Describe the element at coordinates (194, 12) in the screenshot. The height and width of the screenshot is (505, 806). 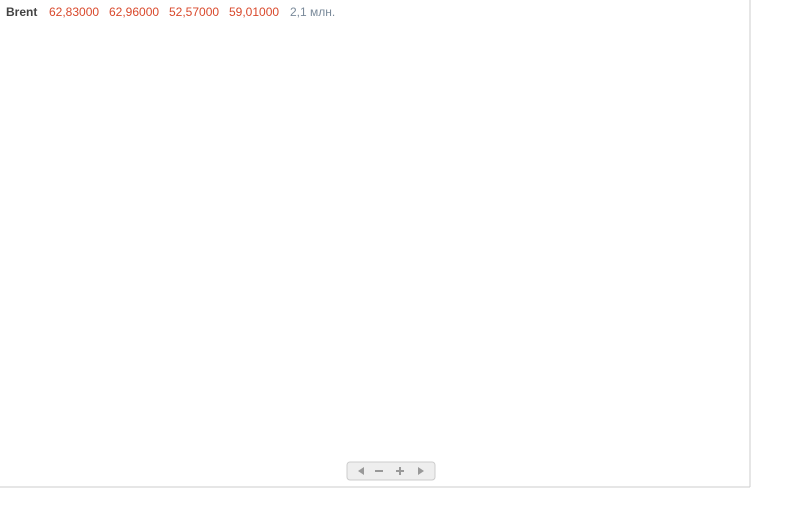
I see `header-low: 52,57000` at that location.